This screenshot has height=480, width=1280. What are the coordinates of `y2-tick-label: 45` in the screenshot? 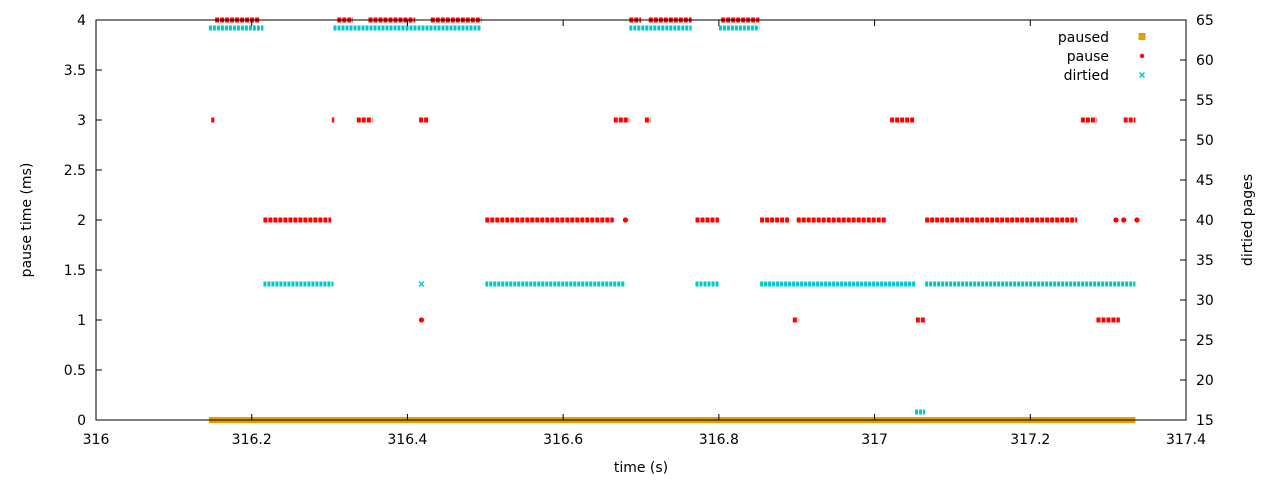 It's located at (1205, 181).